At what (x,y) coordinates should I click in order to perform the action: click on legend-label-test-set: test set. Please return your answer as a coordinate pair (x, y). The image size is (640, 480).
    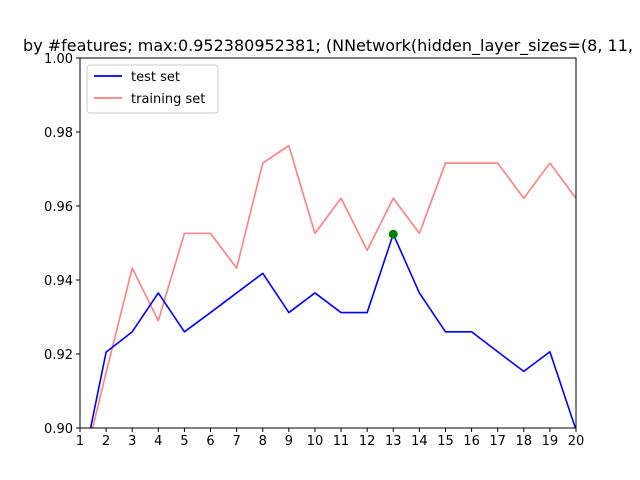
    Looking at the image, I should click on (155, 77).